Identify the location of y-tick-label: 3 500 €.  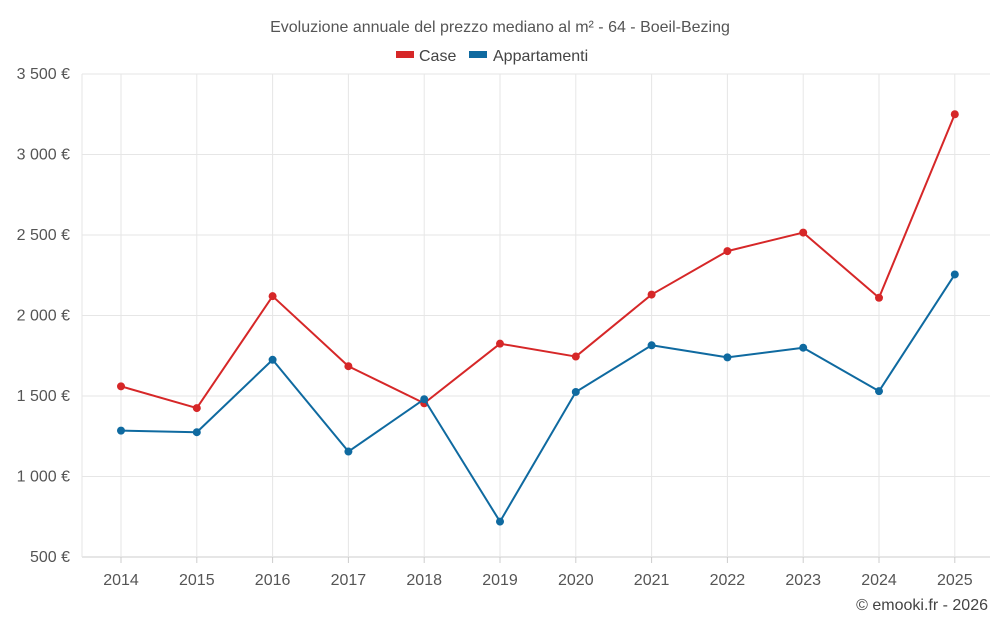
(43, 74).